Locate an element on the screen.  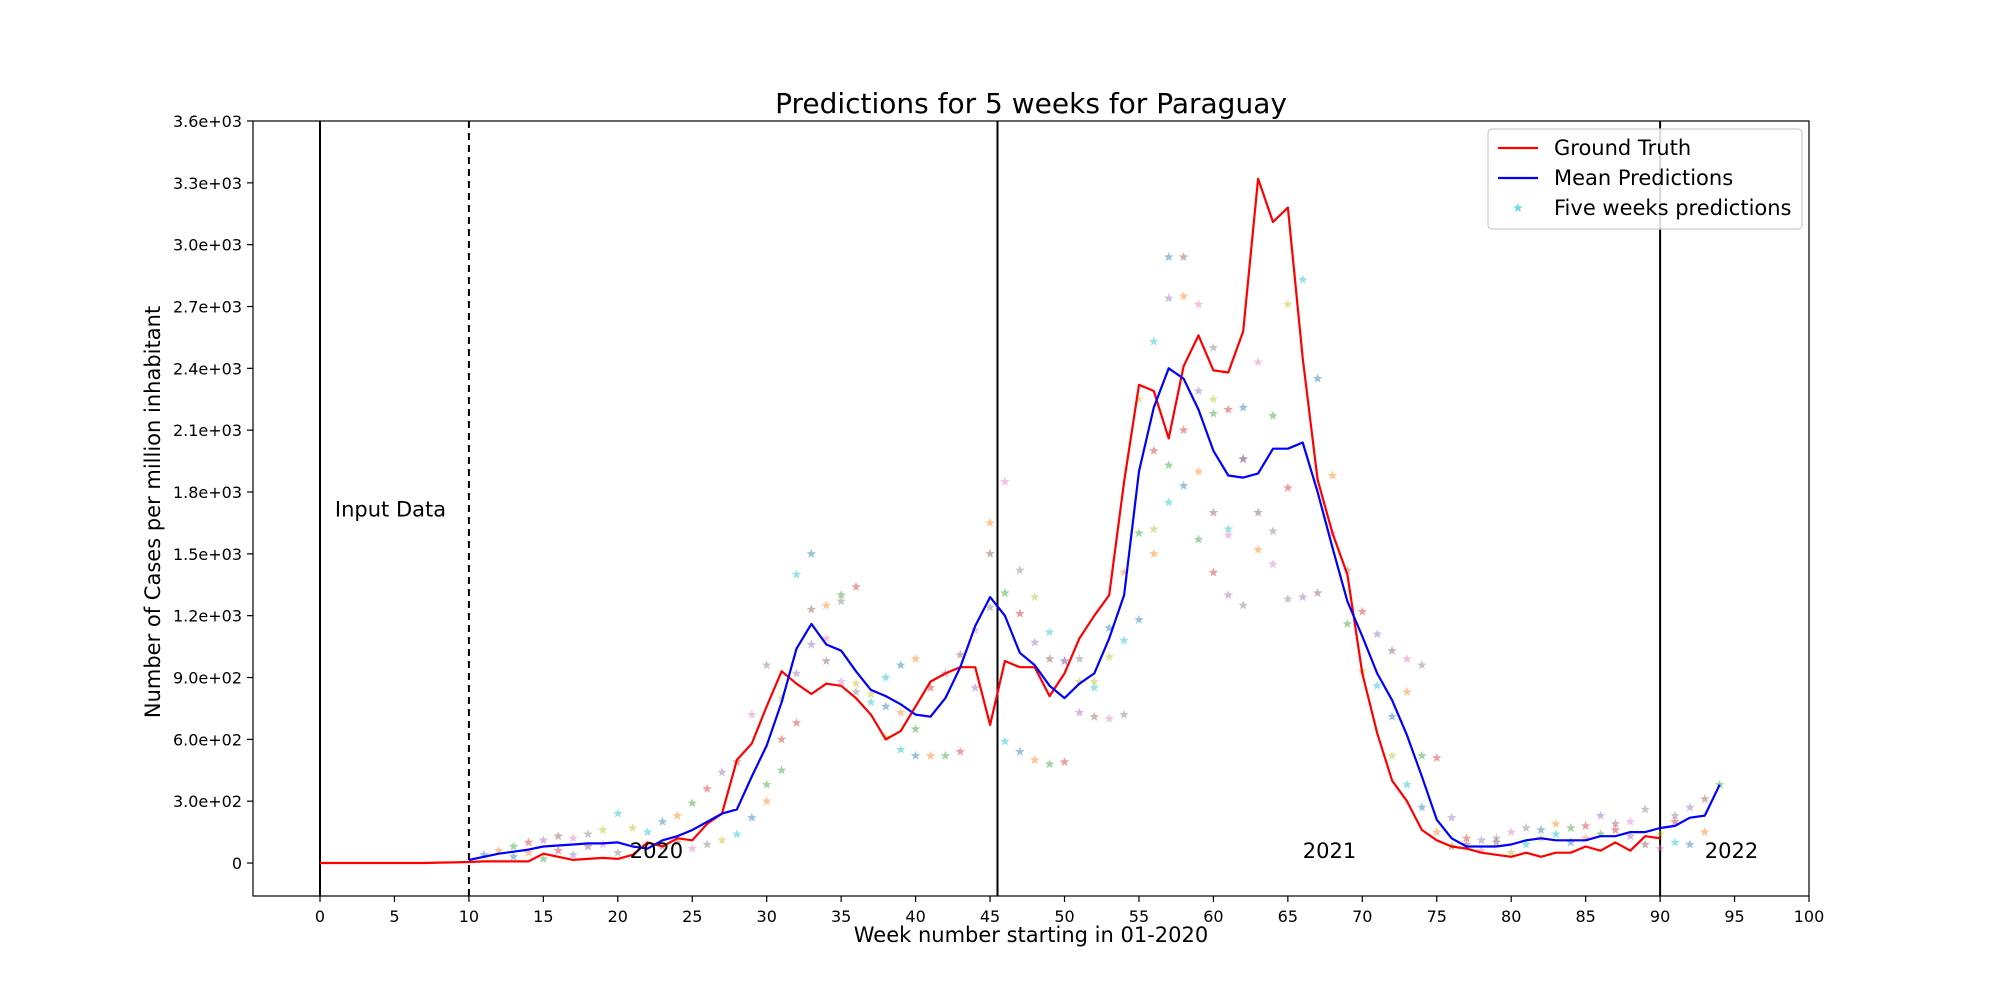
y-tick-label: 3.6e+03 is located at coordinates (207, 121).